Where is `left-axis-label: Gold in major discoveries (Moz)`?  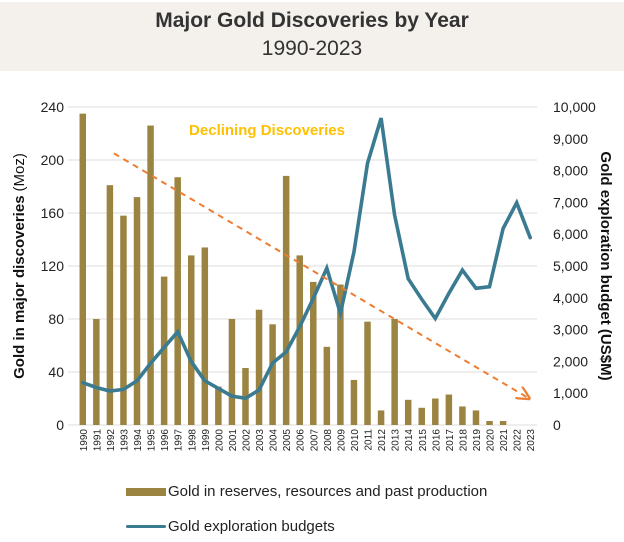
left-axis-label: Gold in major discoveries (Moz) is located at coordinates (19, 266).